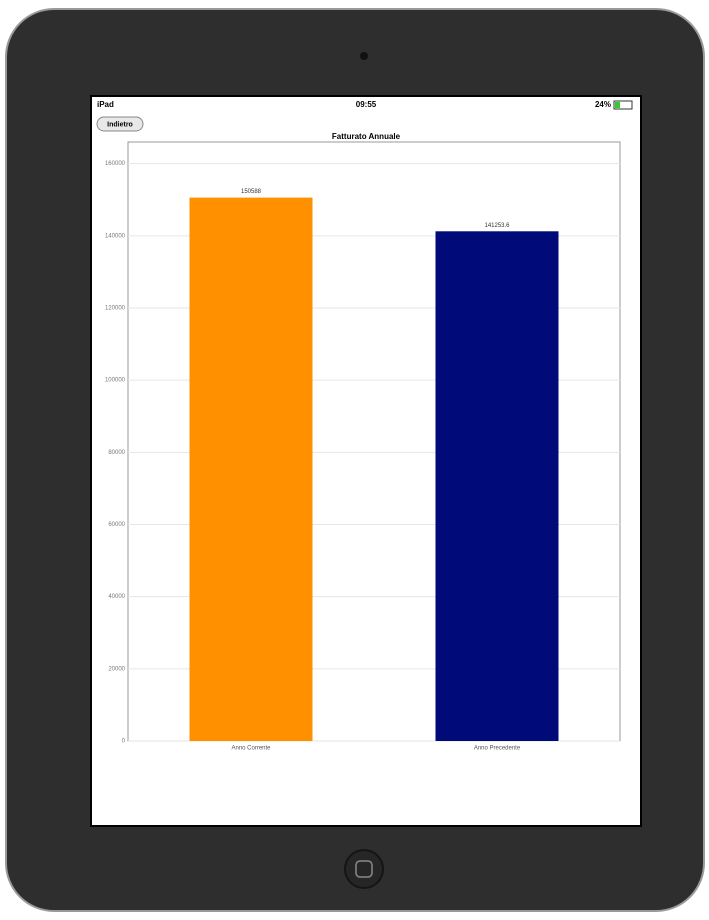  Describe the element at coordinates (116, 525) in the screenshot. I see `y-tick-label: 60000` at that location.